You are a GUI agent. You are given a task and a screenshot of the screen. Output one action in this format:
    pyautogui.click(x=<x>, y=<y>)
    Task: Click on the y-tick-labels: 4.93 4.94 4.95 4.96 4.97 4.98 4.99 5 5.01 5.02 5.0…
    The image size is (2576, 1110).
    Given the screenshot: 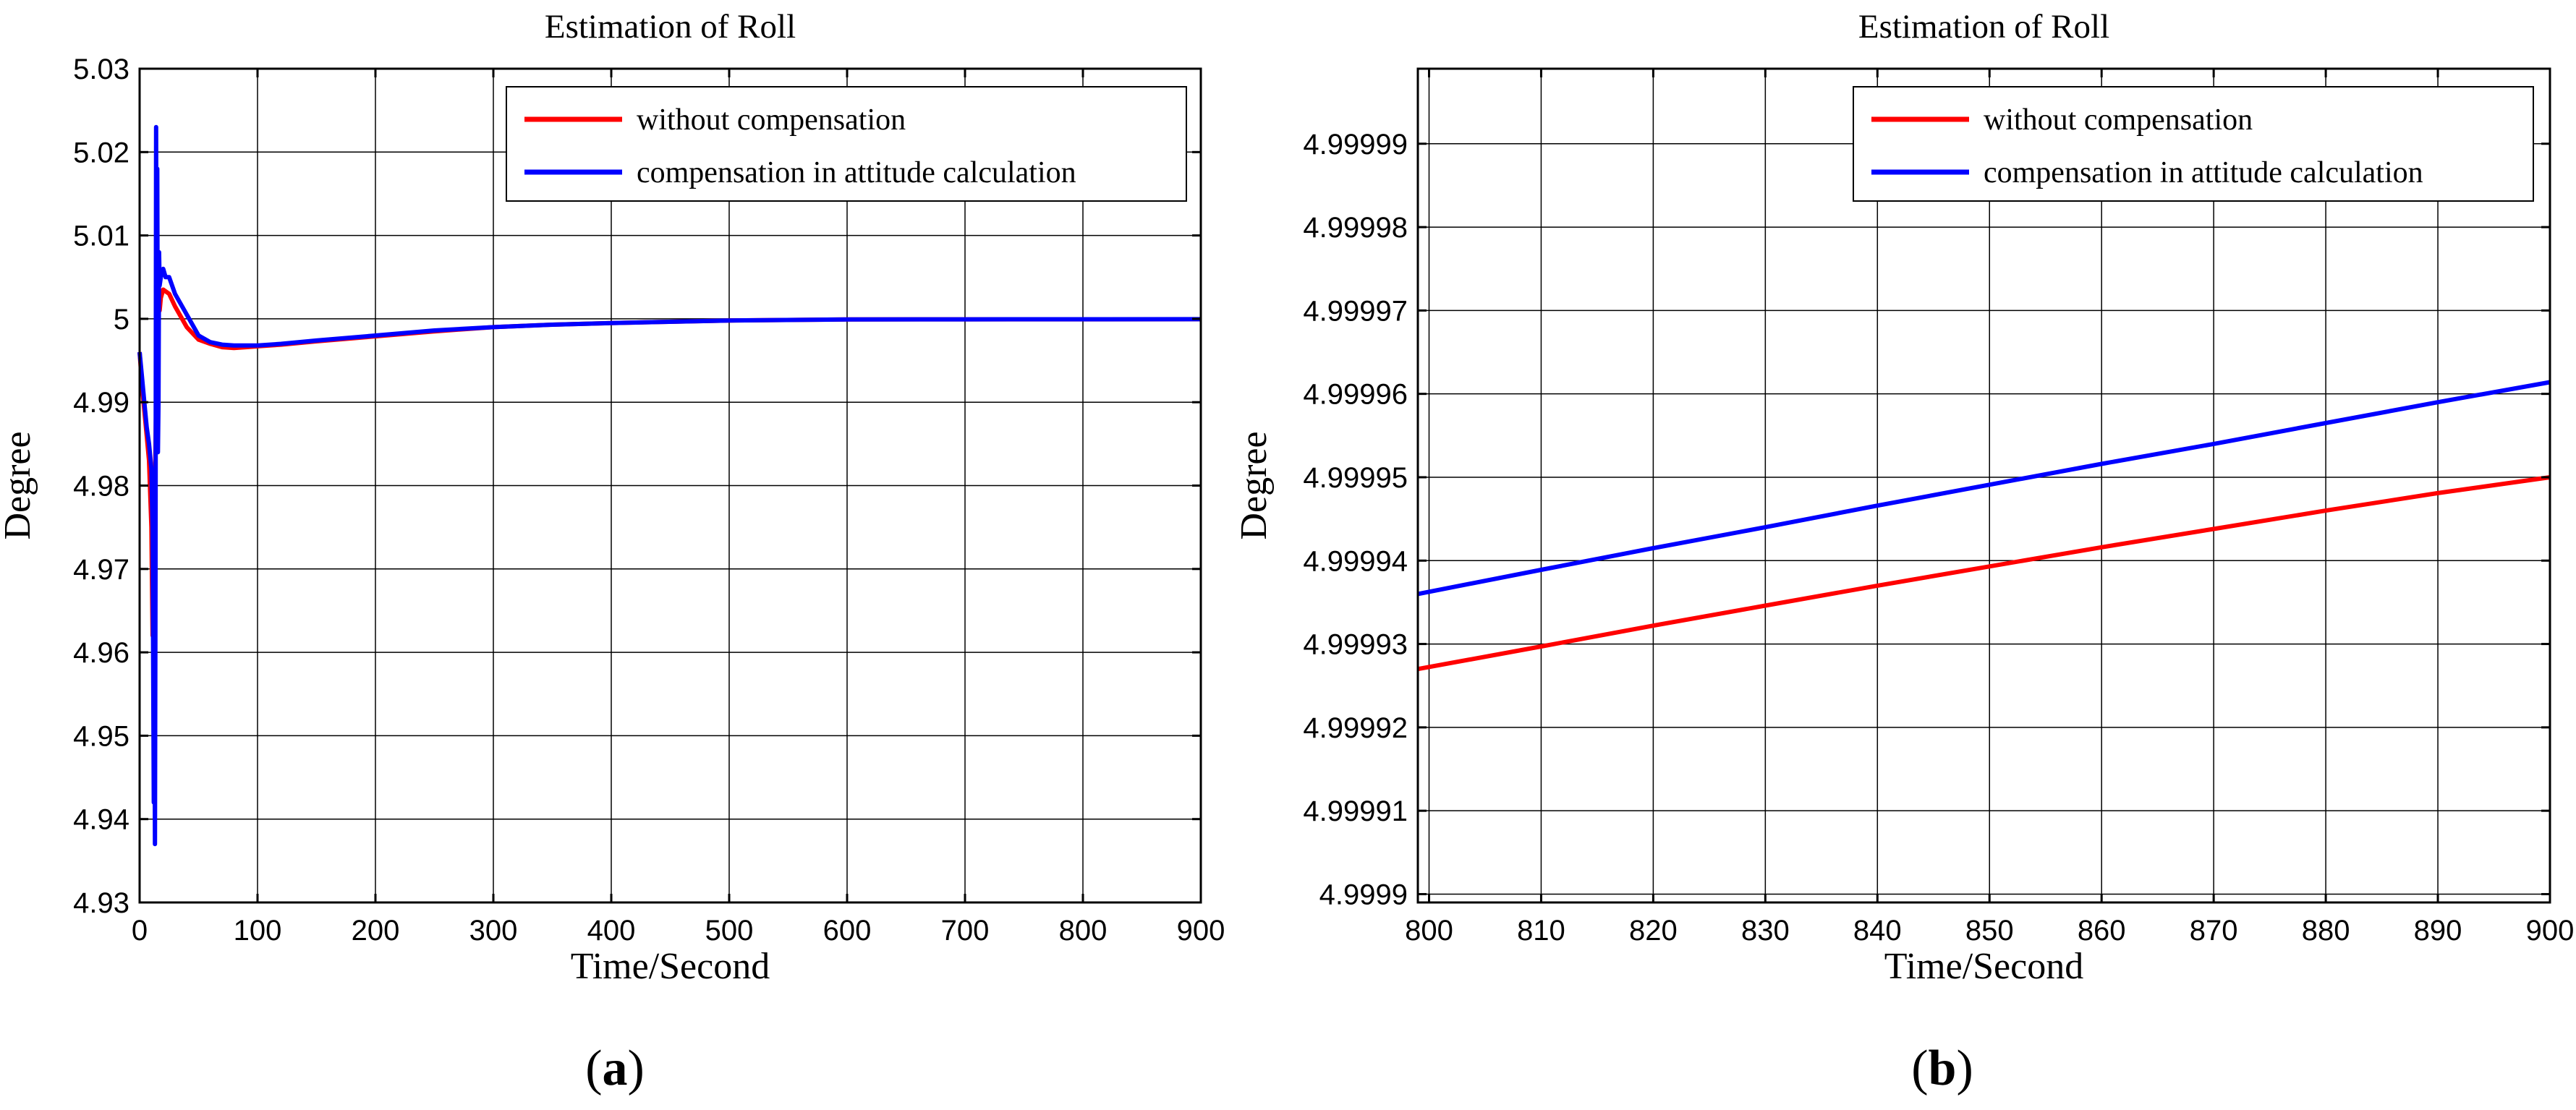 What is the action you would take?
    pyautogui.click(x=101, y=486)
    